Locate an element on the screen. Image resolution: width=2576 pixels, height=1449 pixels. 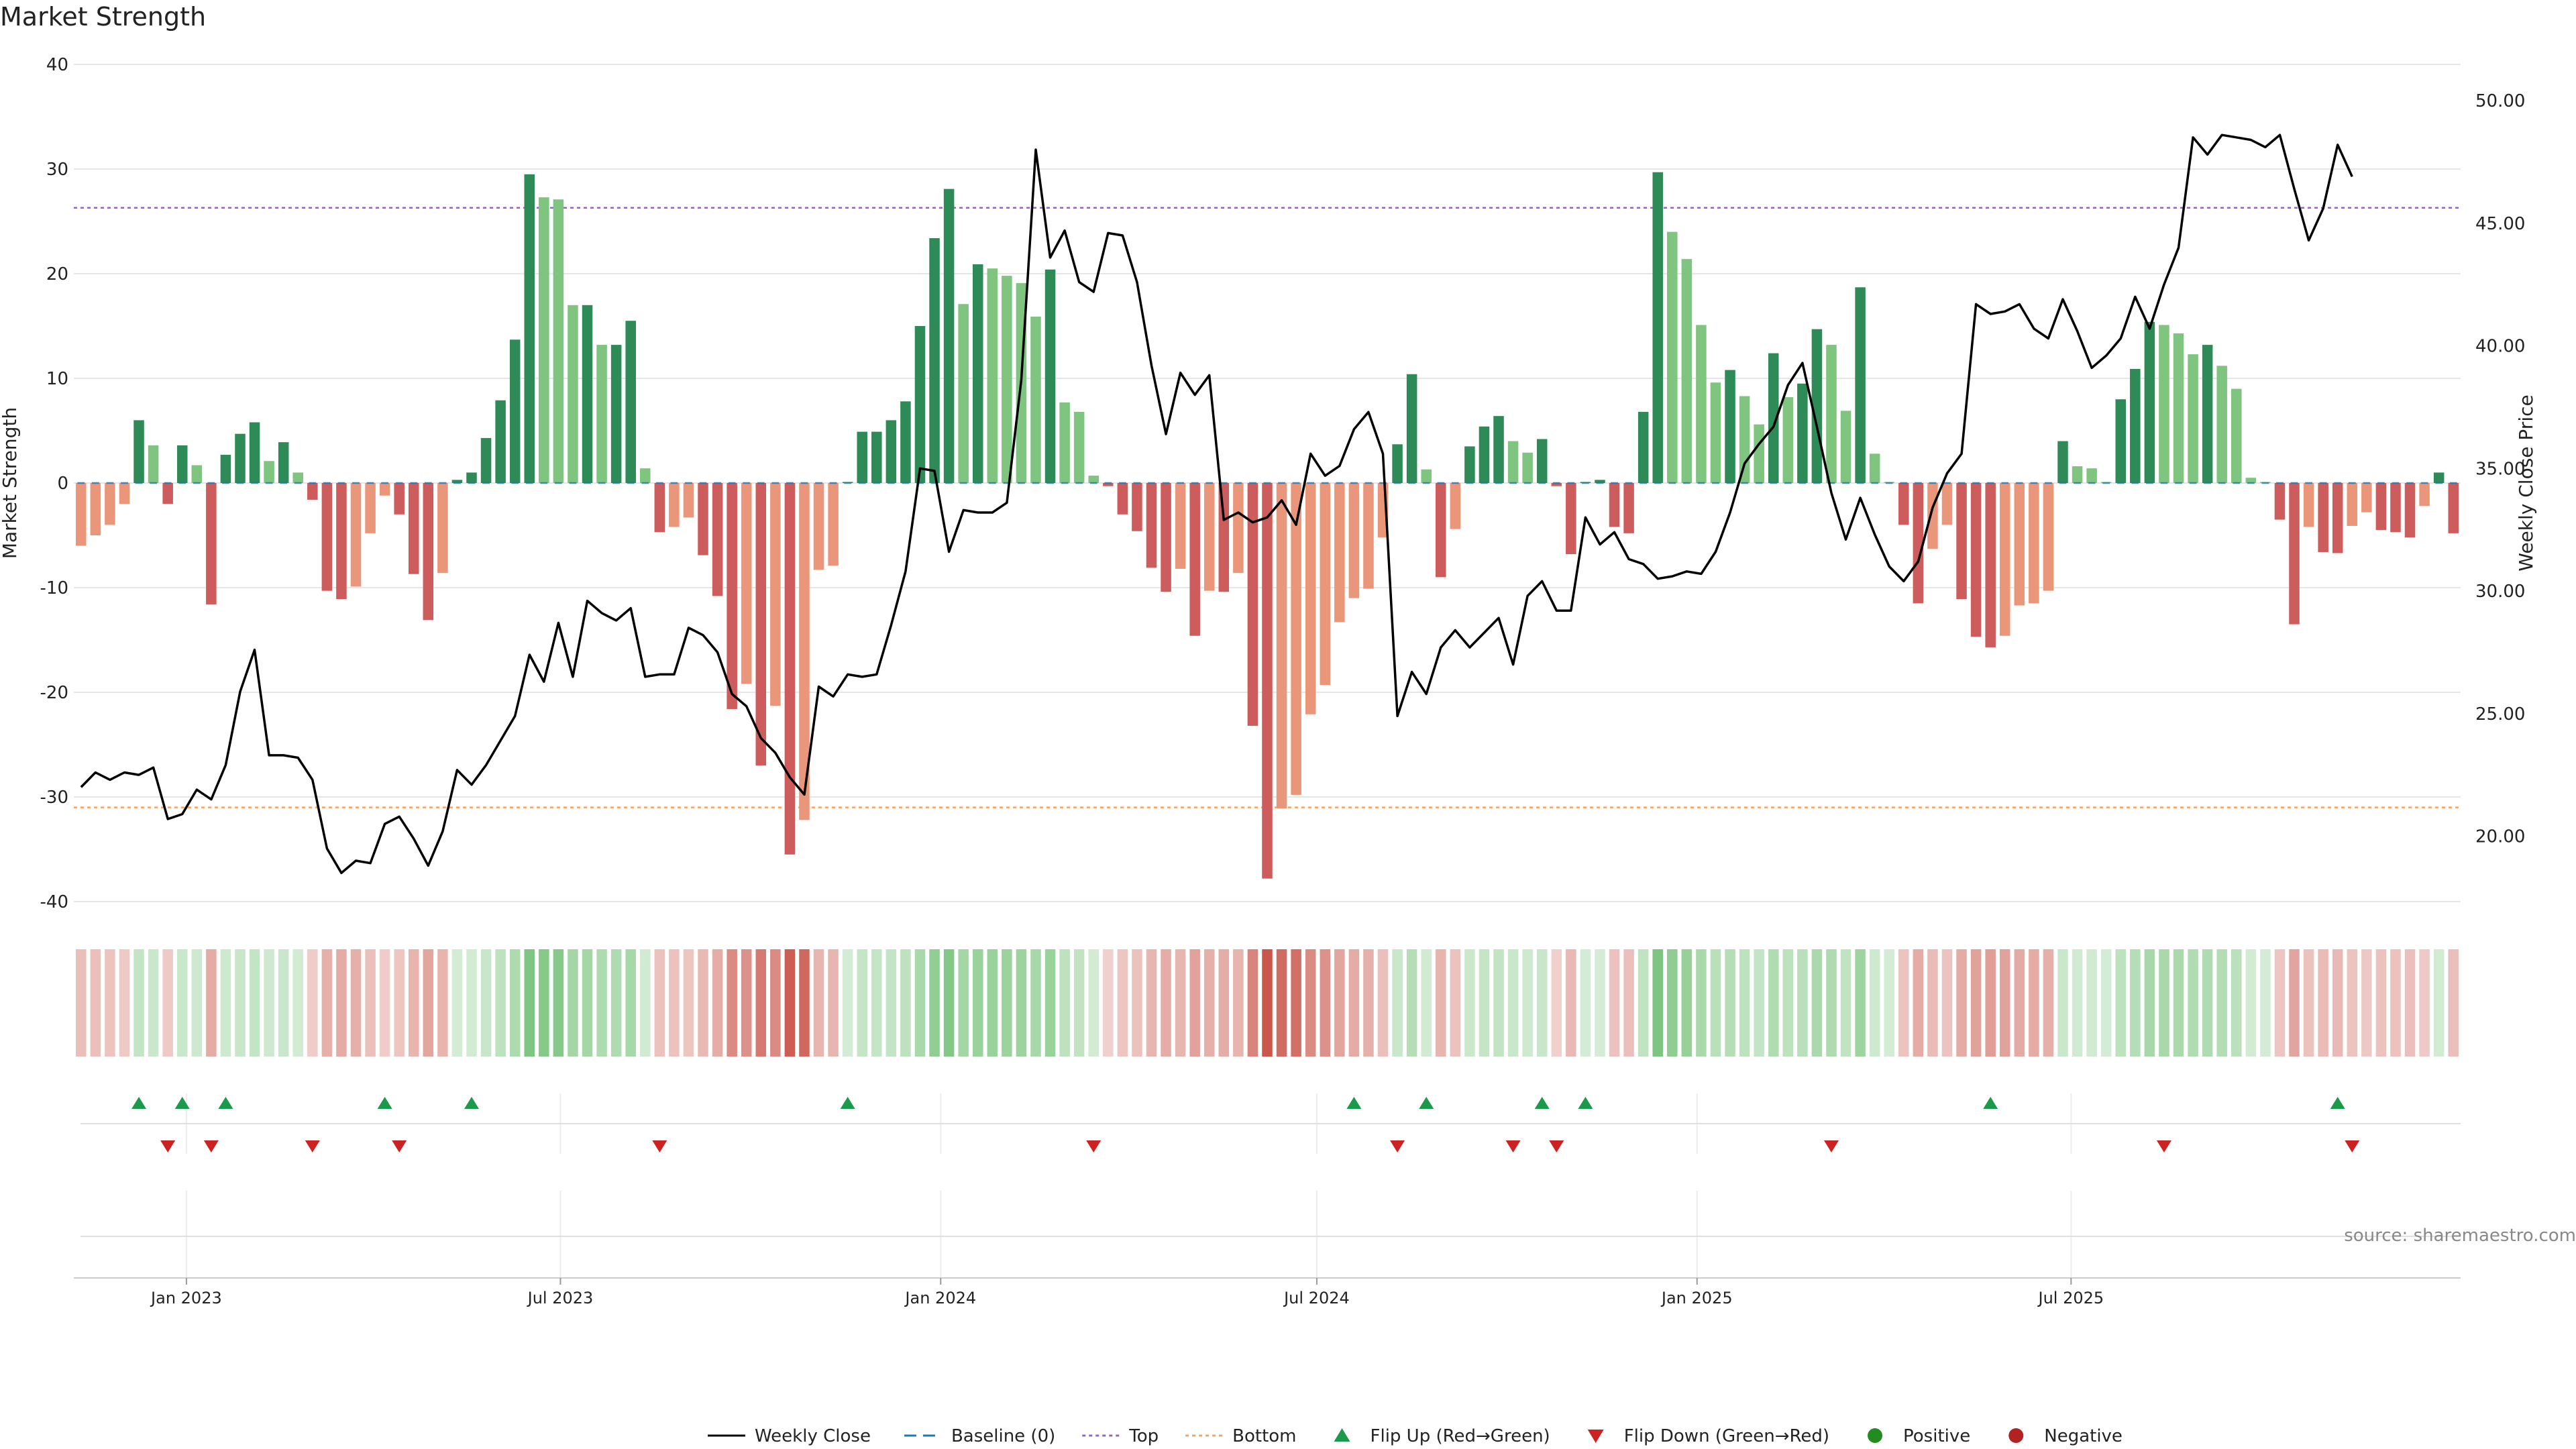
legend-label: Weekly Close is located at coordinates (813, 1436).